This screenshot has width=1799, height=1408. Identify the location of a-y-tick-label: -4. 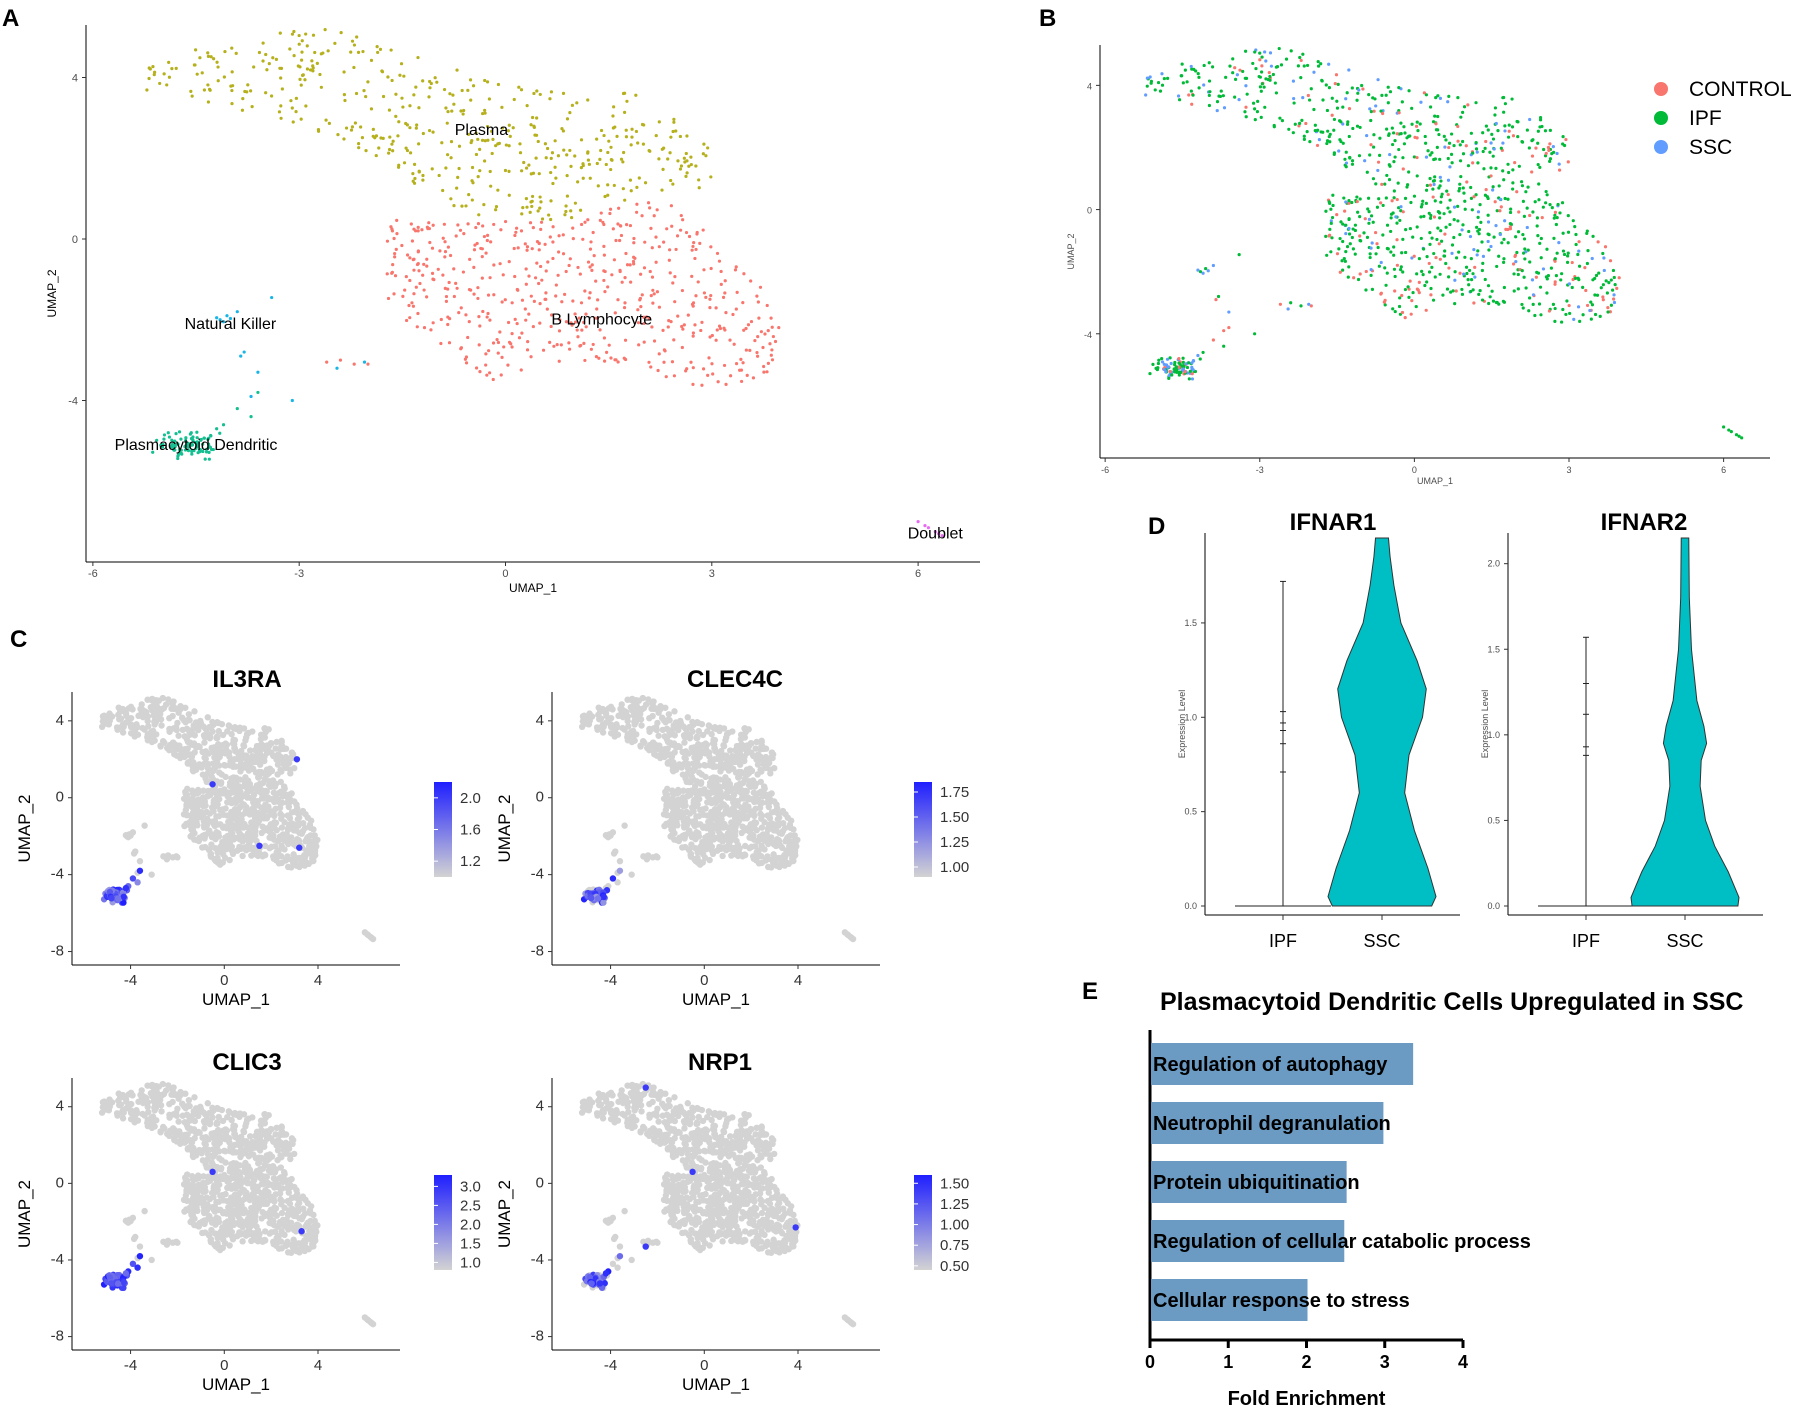
(73, 401).